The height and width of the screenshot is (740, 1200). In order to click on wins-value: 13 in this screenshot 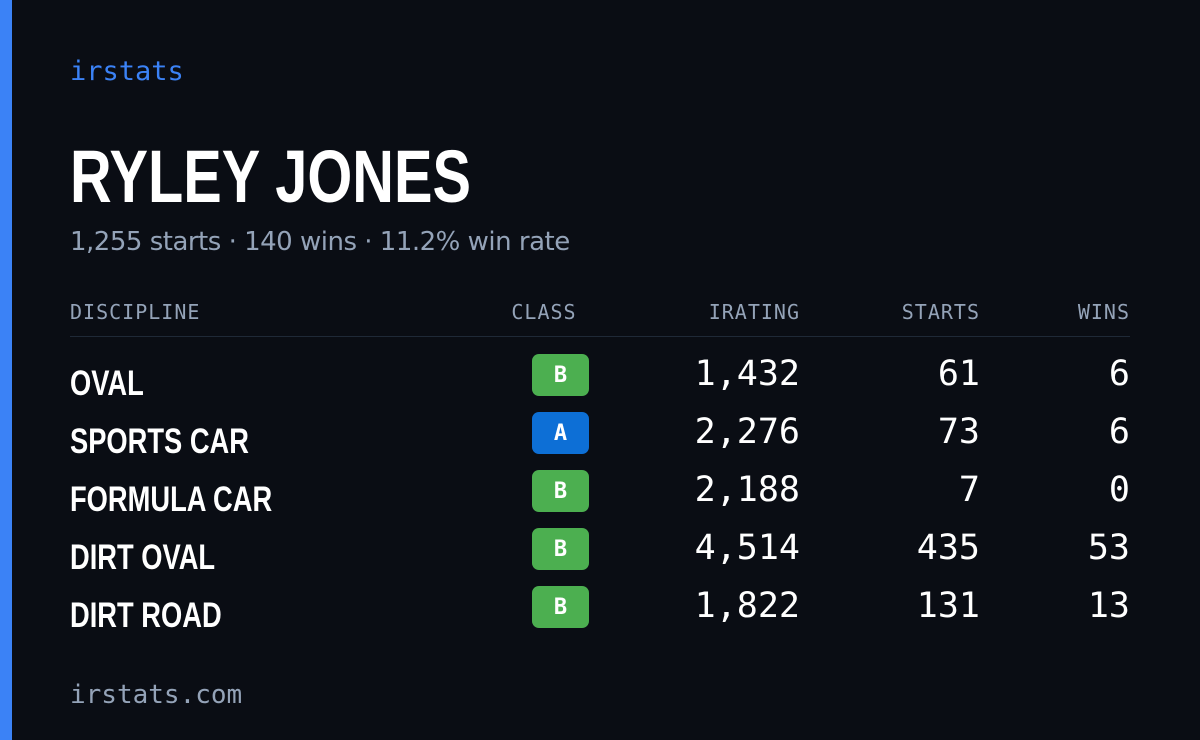, I will do `click(1108, 606)`.